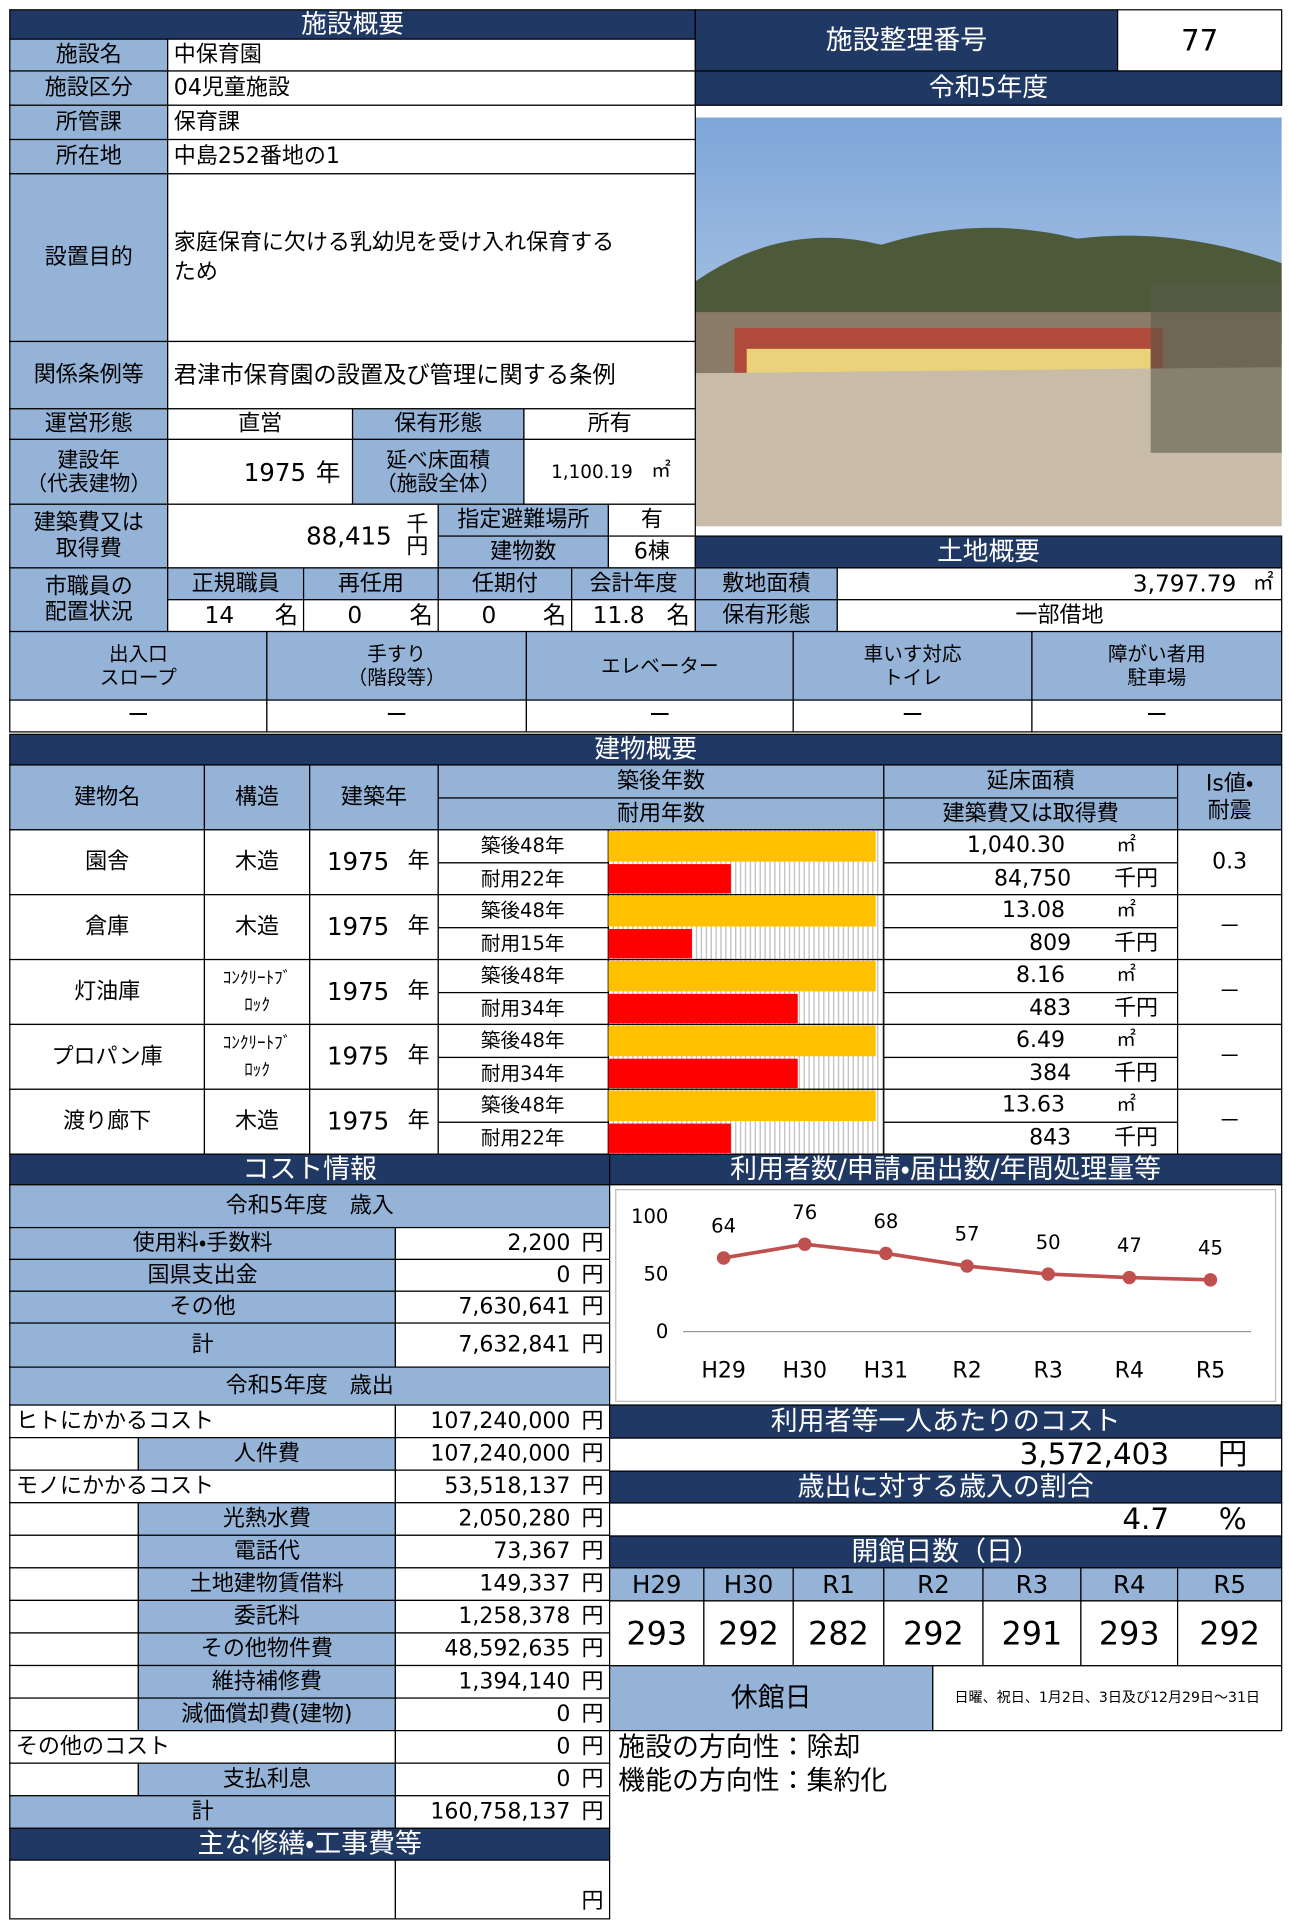  I want to click on barrier-value: ー, so click(397, 715).